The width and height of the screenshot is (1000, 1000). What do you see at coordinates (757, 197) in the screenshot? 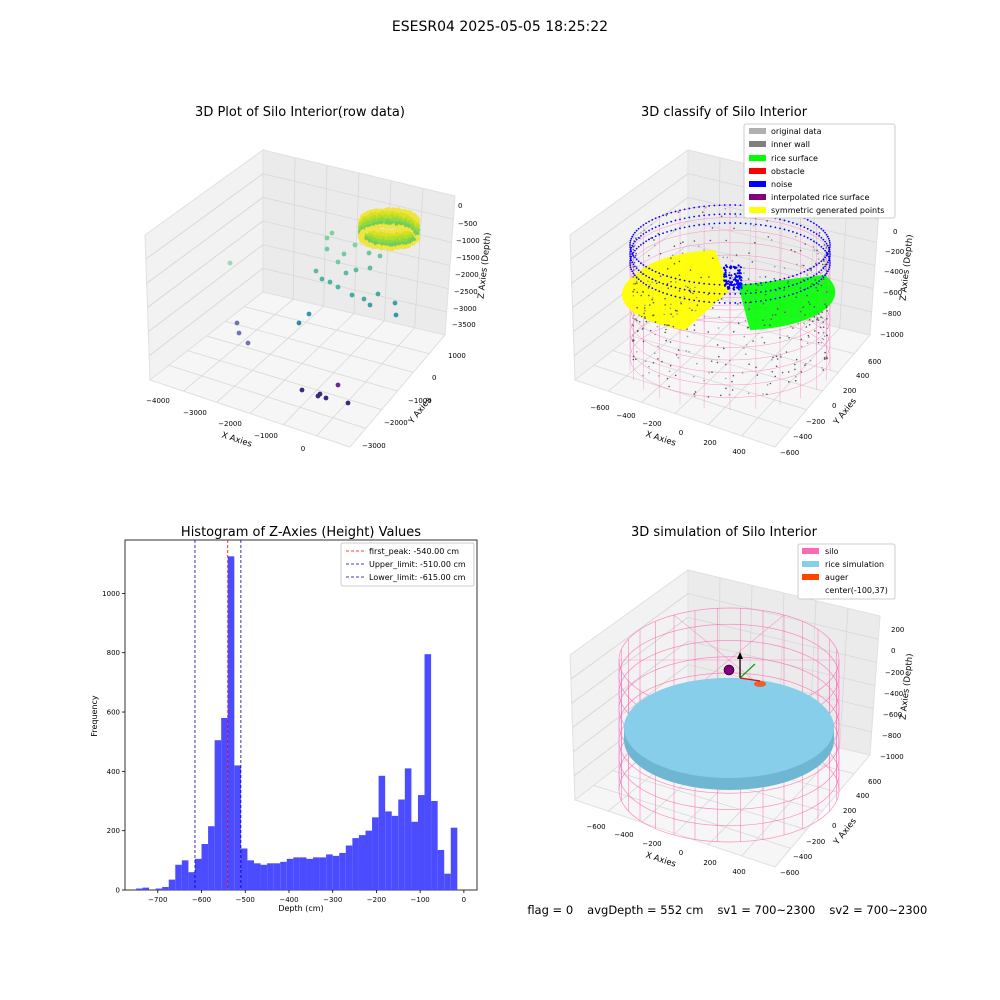
I see `legend-swatch-interpolated` at bounding box center [757, 197].